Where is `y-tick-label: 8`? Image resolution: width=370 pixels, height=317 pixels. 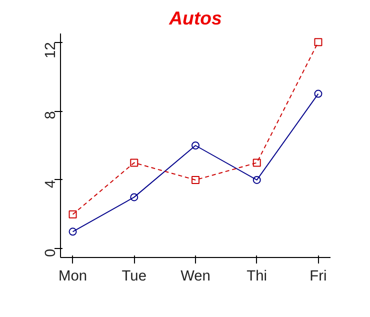 y-tick-label: 8 is located at coordinates (51, 115).